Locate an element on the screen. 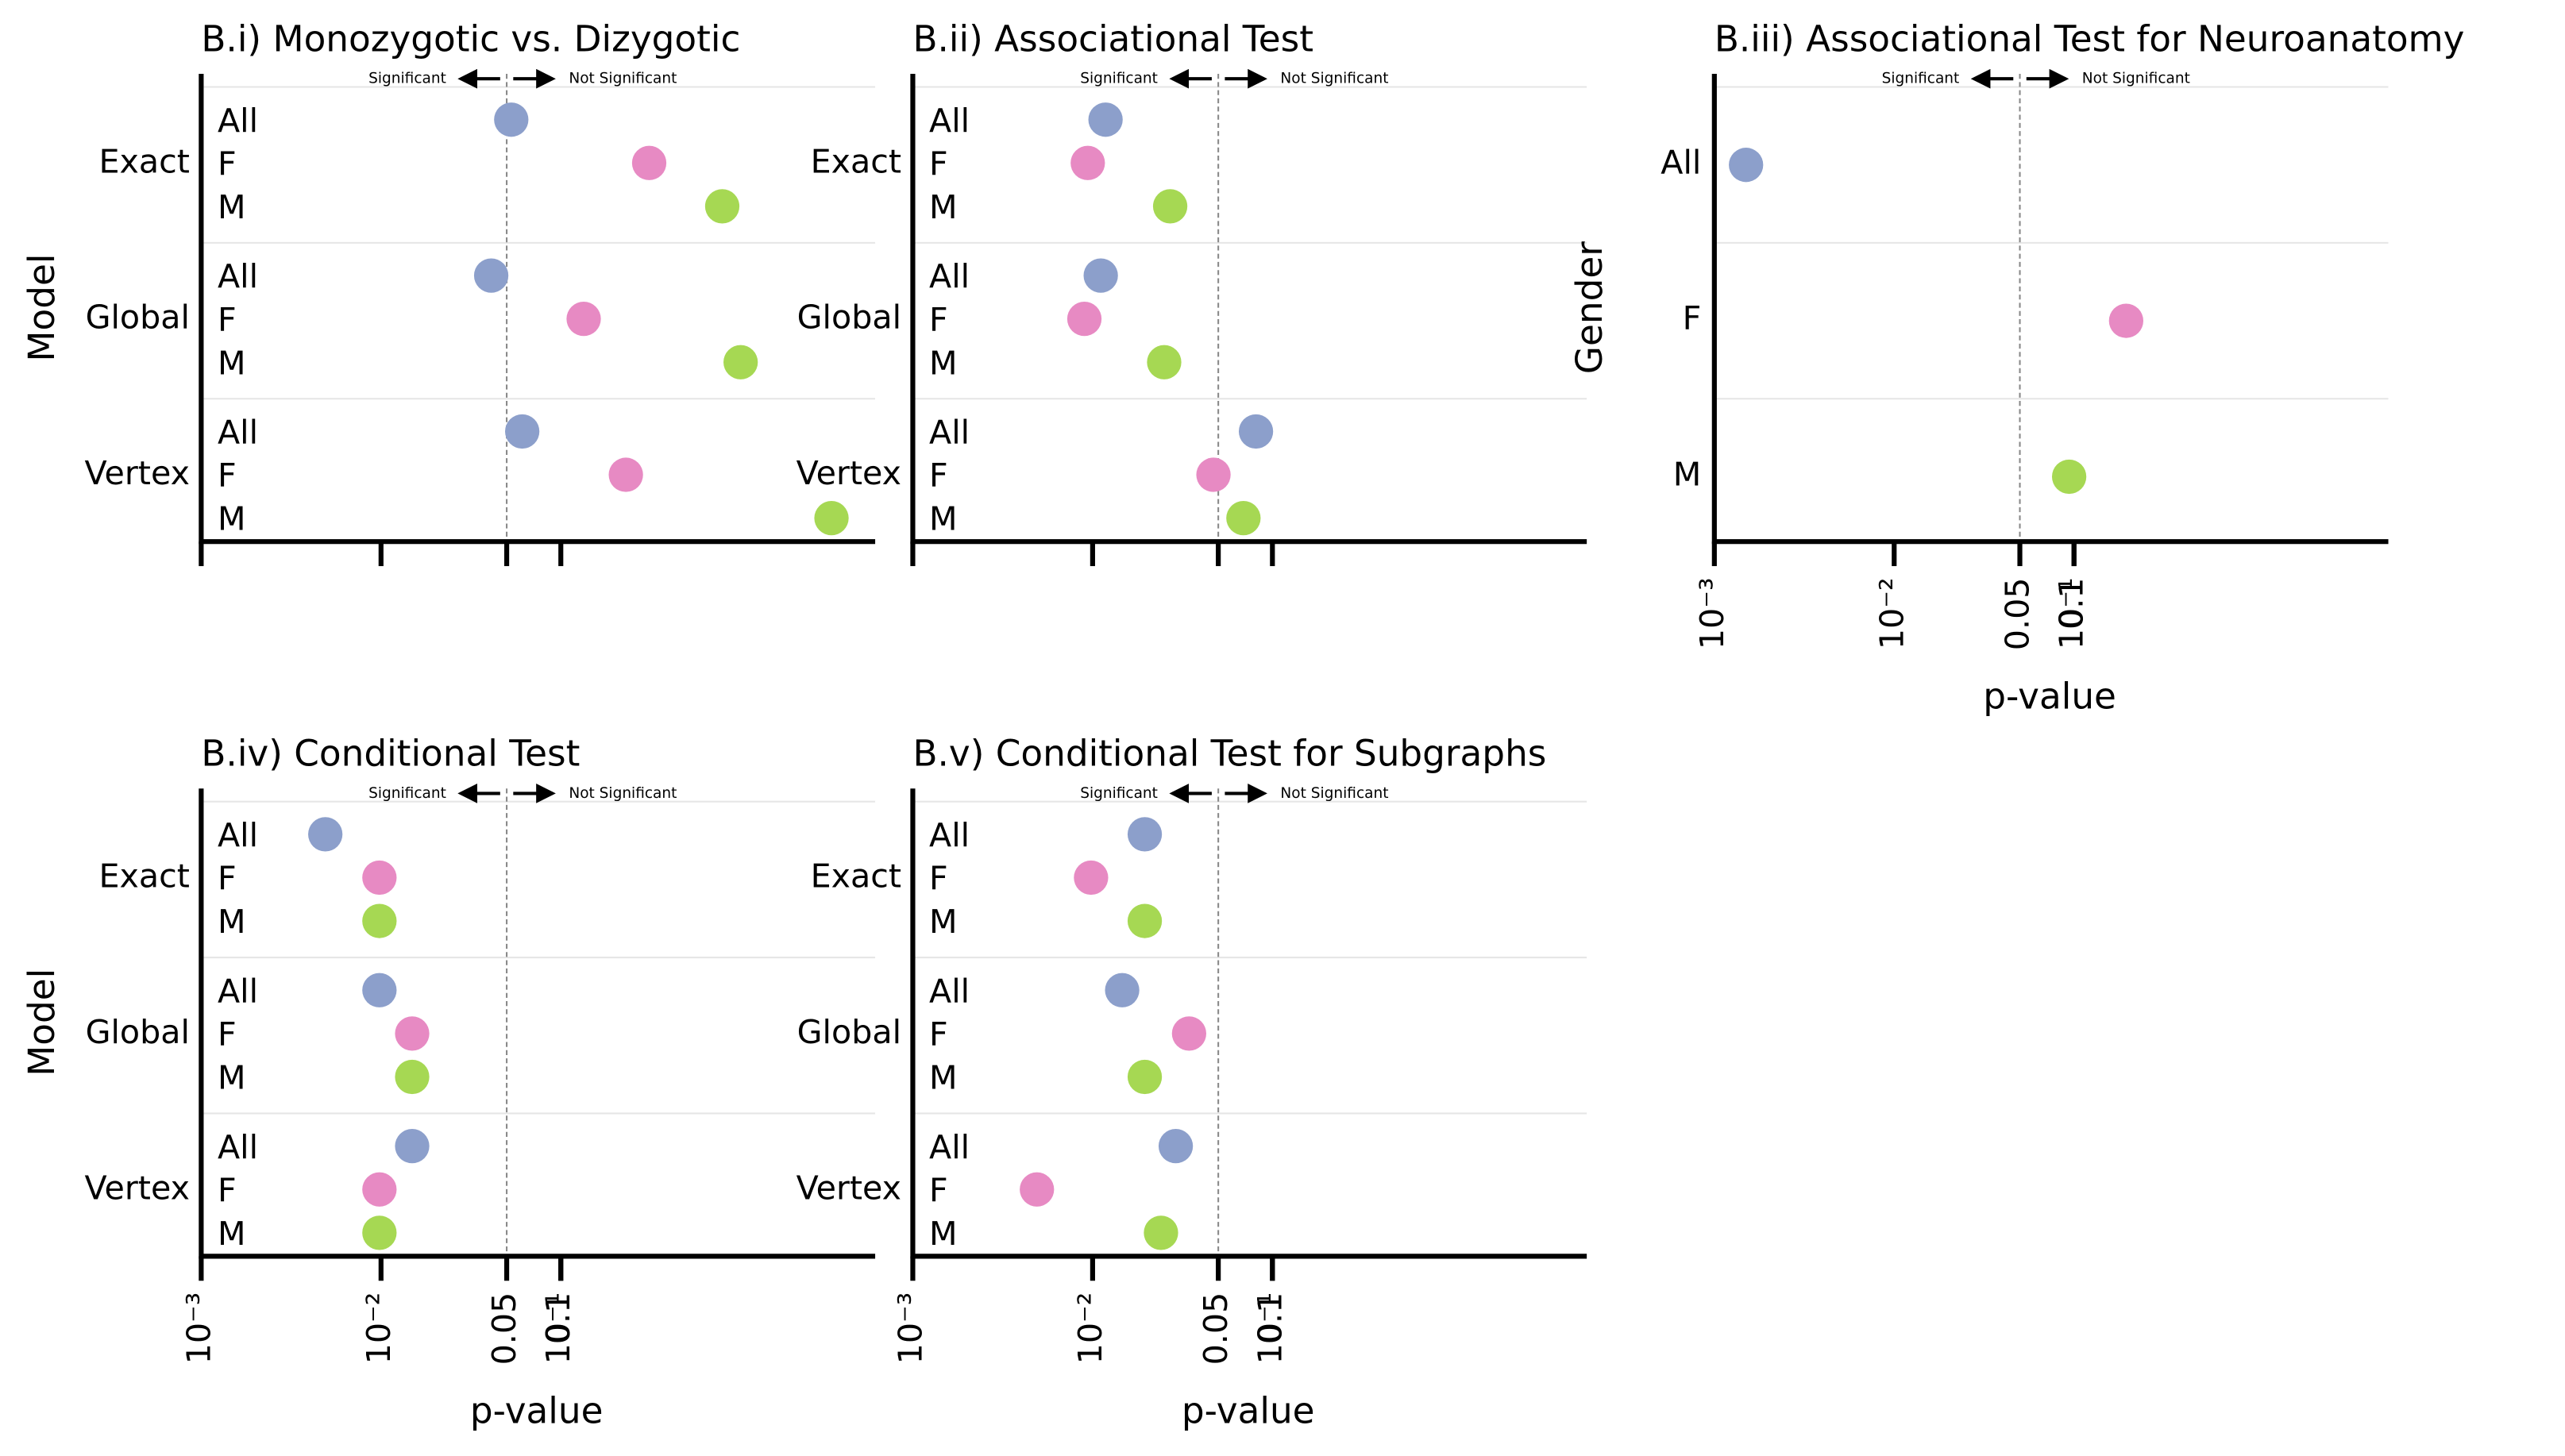 This screenshot has height=1456, width=2565. y-axis-label: Model is located at coordinates (42, 308).